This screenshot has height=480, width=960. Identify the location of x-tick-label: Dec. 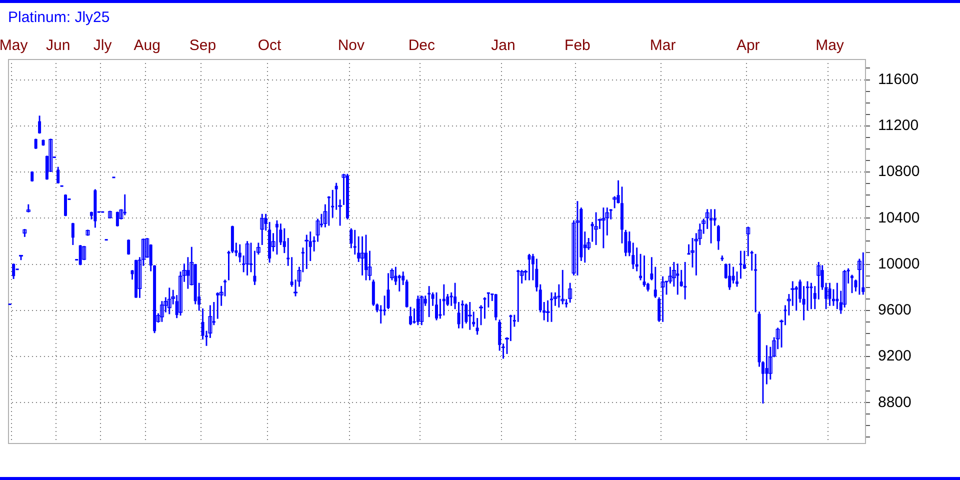
(422, 45).